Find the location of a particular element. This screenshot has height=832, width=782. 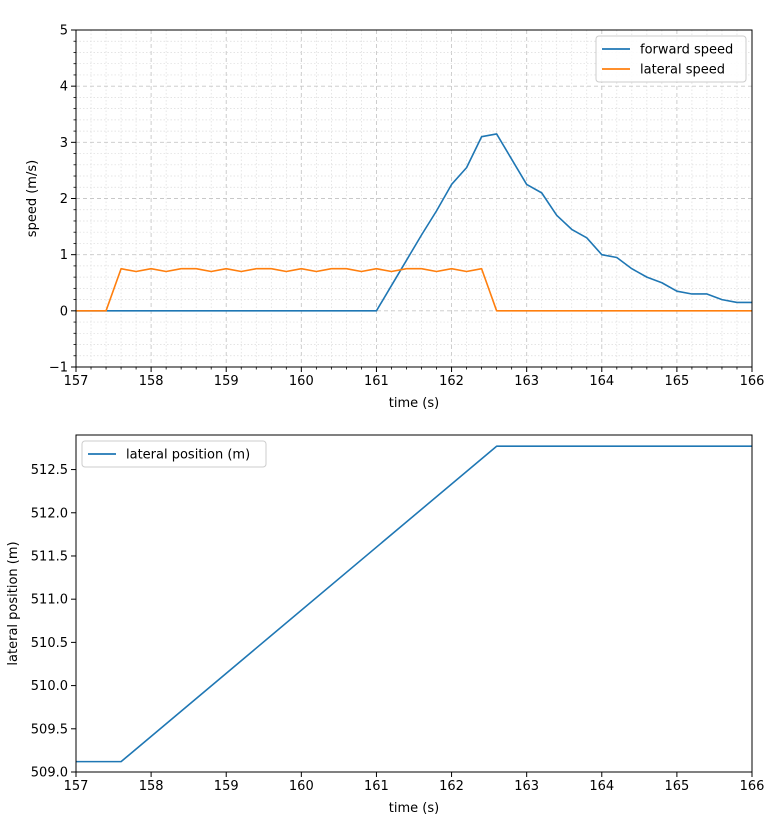

y-tick-label: 511.0 is located at coordinates (49, 600).